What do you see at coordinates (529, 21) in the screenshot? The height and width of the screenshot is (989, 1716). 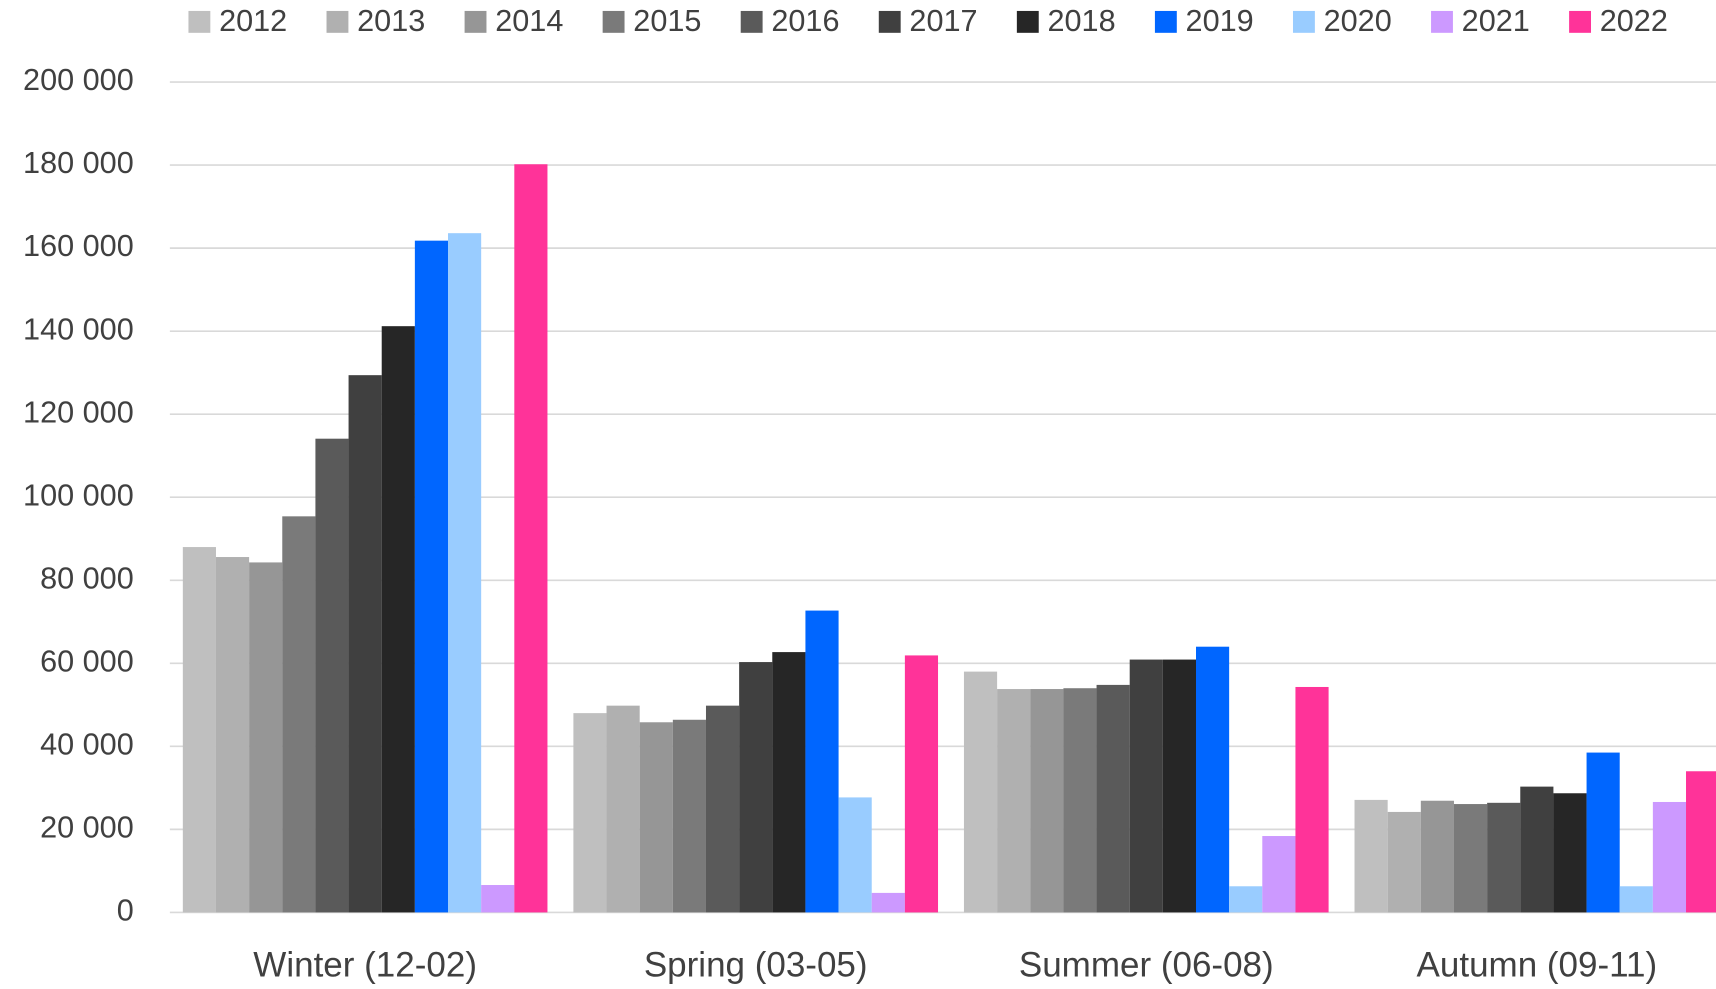 I see `legend-label: 2014` at bounding box center [529, 21].